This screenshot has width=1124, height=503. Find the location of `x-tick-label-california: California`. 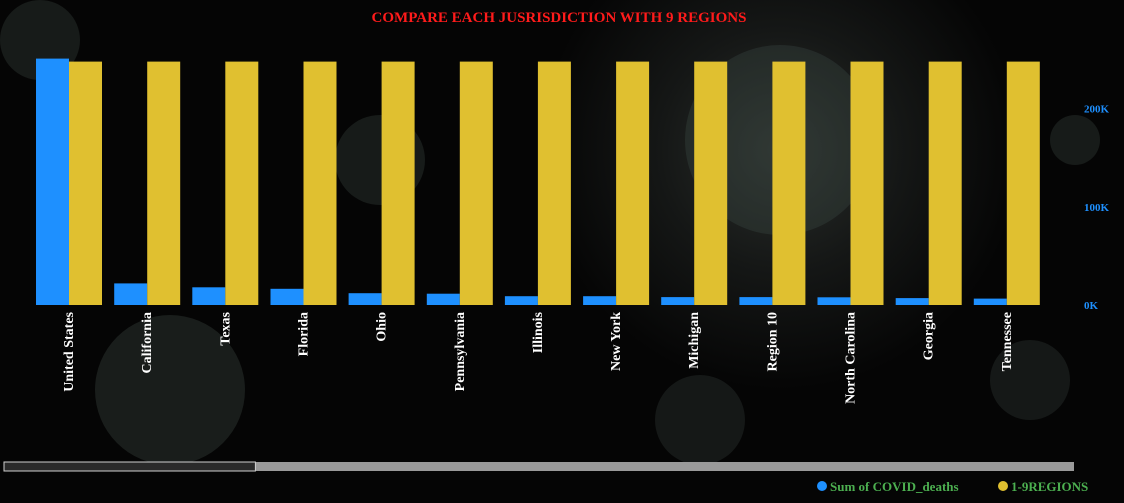

x-tick-label-california: California is located at coordinates (147, 342).